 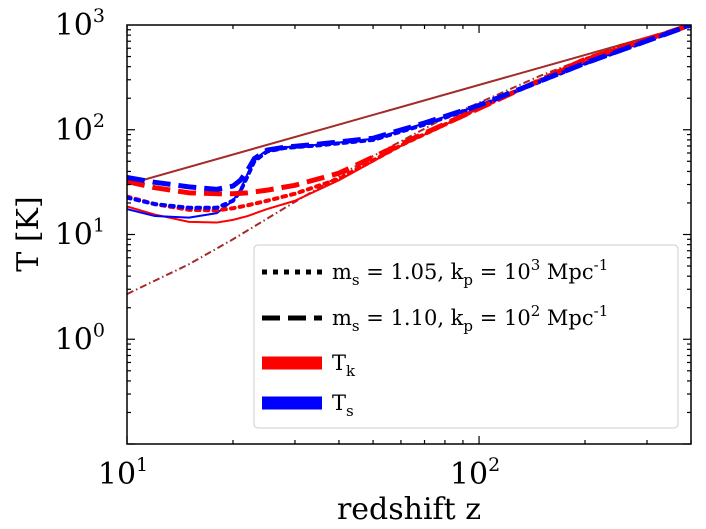 What do you see at coordinates (80, 129) in the screenshot?
I see `y-tick-label-100: 10²` at bounding box center [80, 129].